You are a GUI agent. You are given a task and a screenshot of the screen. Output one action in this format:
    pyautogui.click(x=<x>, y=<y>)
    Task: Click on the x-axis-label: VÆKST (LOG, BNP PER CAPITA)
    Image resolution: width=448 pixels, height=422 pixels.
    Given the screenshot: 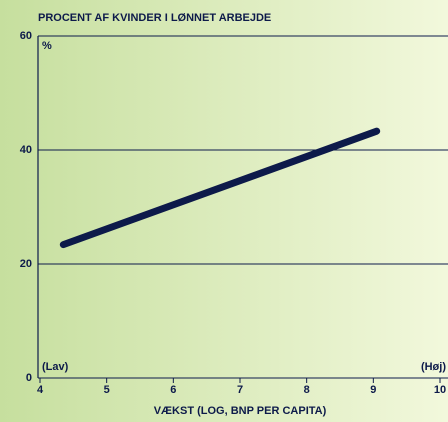 What is the action you would take?
    pyautogui.click(x=240, y=411)
    